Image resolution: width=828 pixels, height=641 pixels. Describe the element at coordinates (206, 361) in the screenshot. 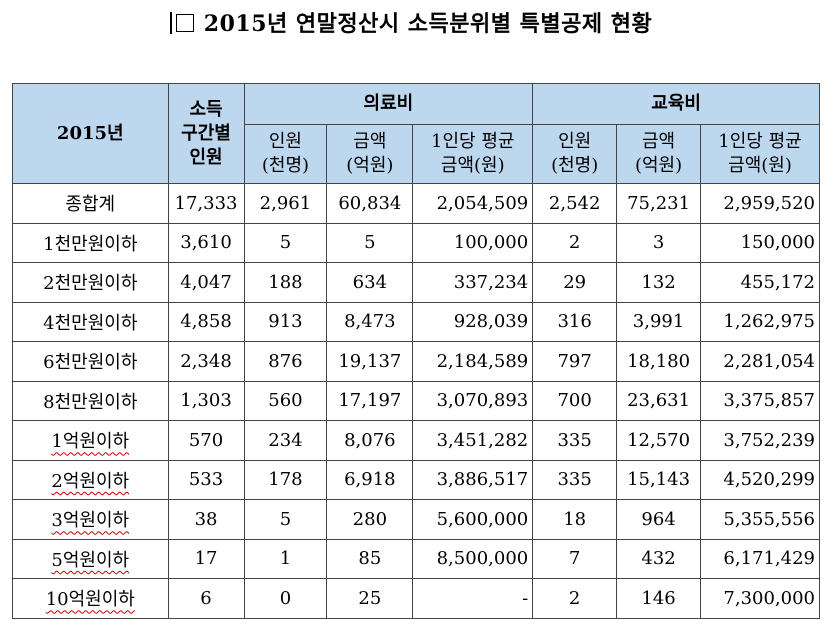

I see `cell-income-people: 2,348` at that location.